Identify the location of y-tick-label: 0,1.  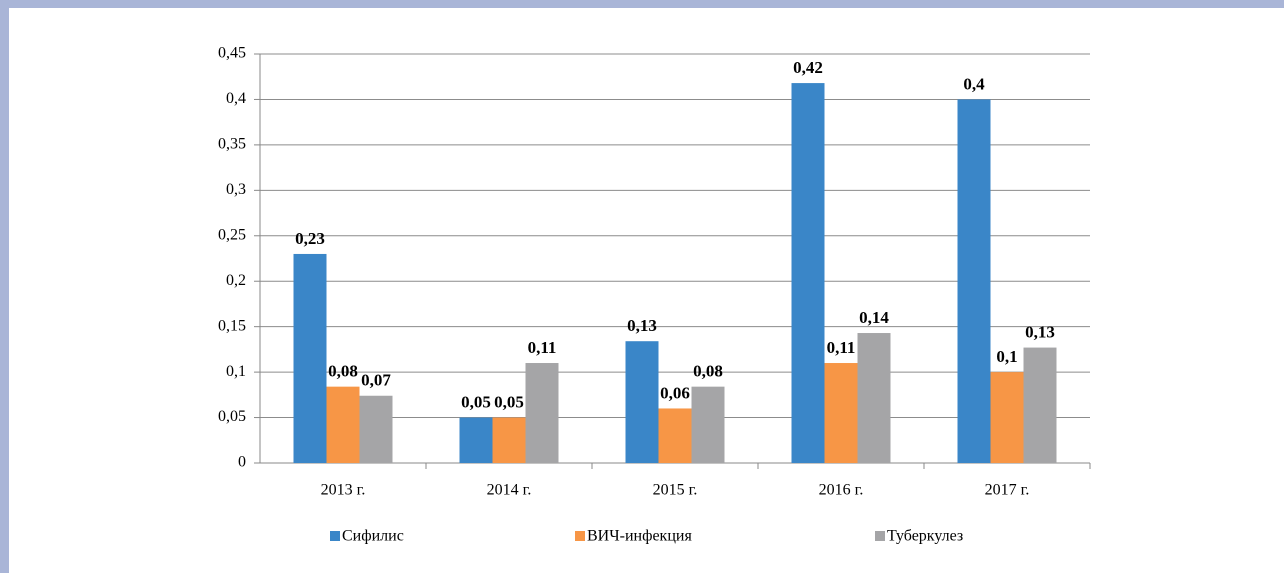
(236, 371).